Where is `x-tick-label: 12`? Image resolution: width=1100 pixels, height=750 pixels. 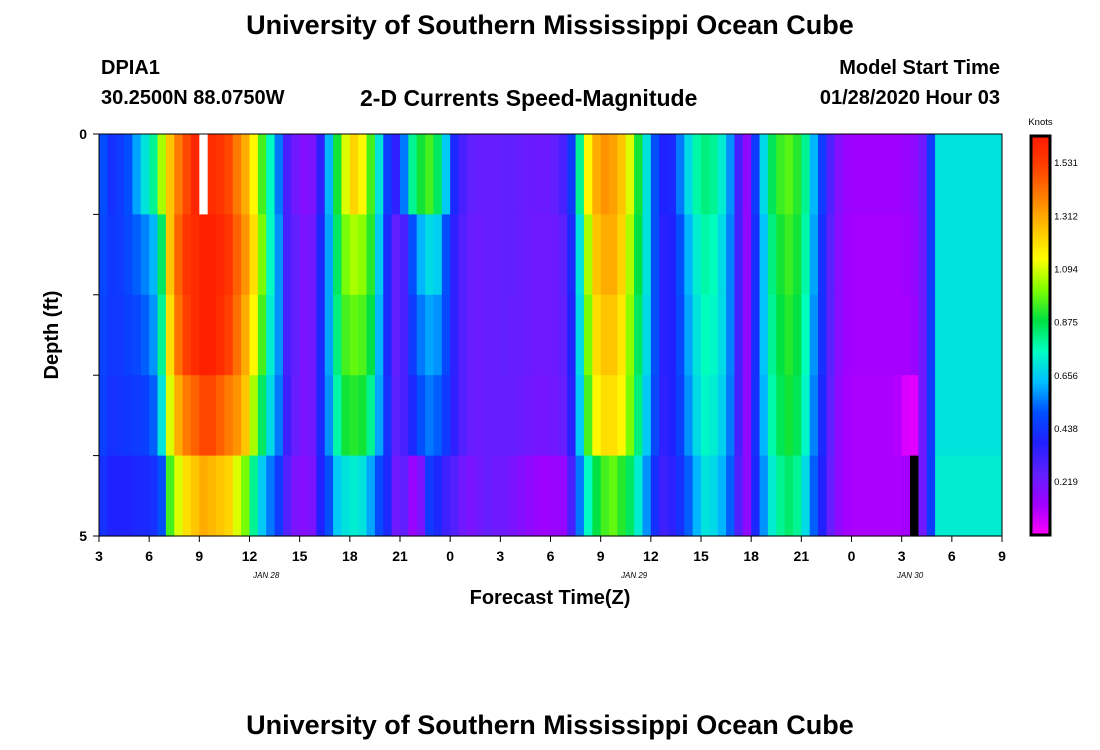
x-tick-label: 12 is located at coordinates (250, 556).